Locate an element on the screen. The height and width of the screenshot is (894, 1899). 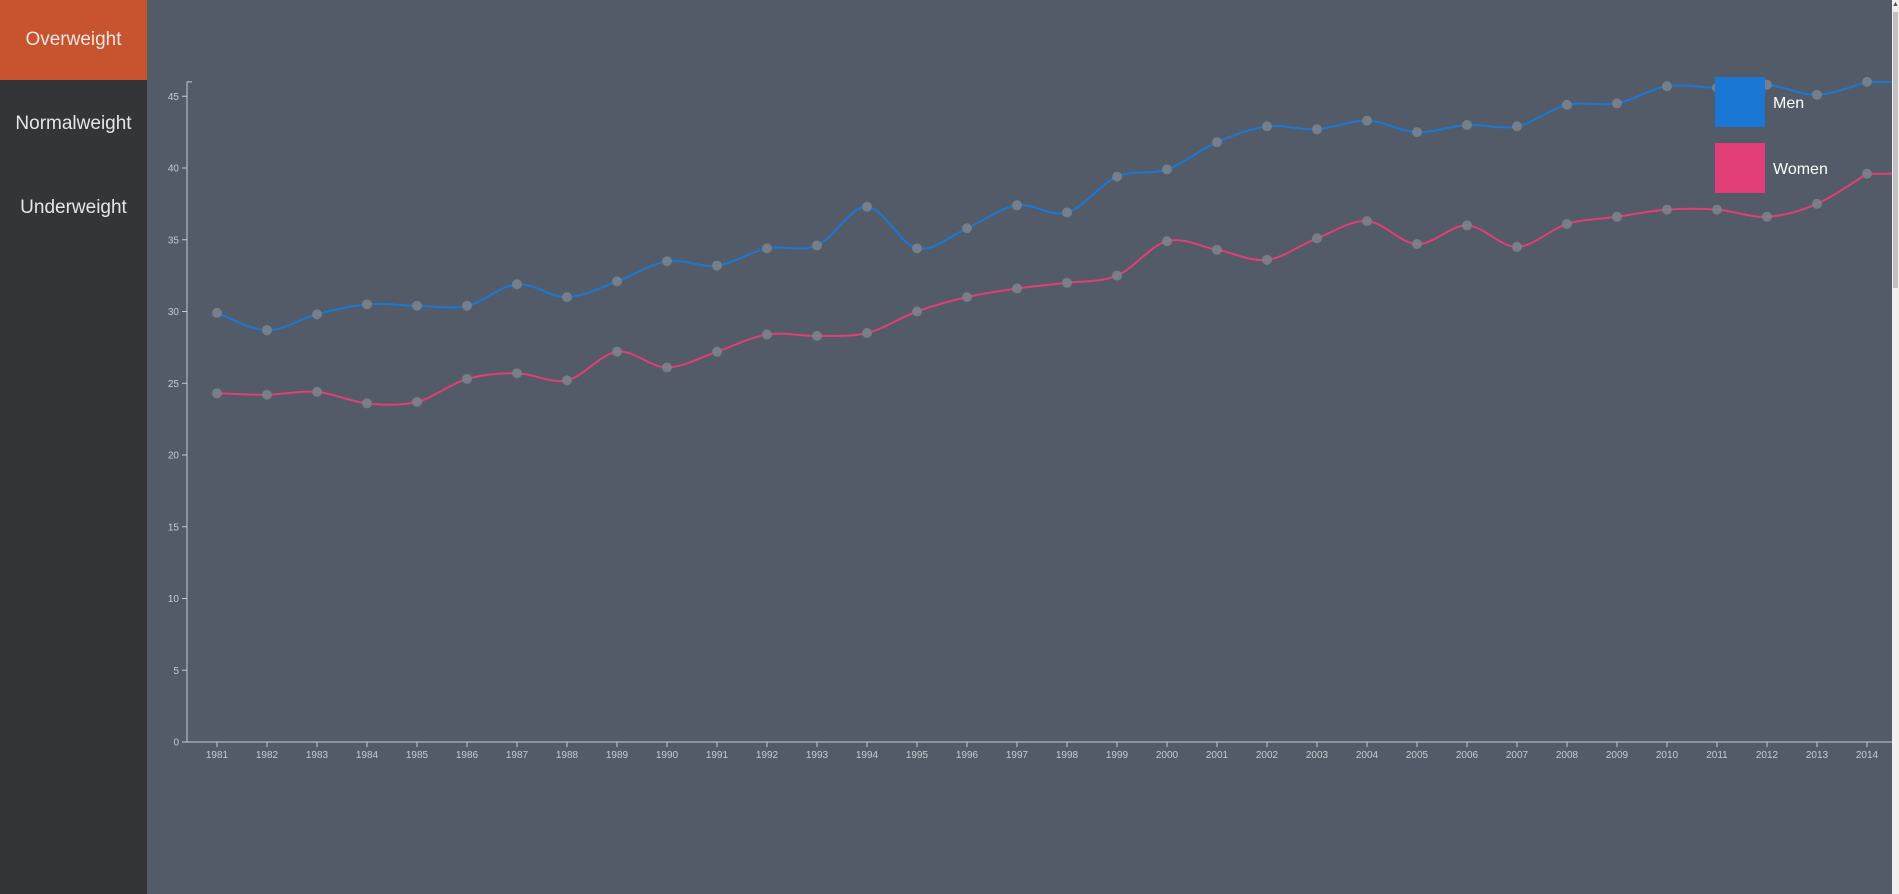
scrollbar-thumb is located at coordinates (1895, 150).